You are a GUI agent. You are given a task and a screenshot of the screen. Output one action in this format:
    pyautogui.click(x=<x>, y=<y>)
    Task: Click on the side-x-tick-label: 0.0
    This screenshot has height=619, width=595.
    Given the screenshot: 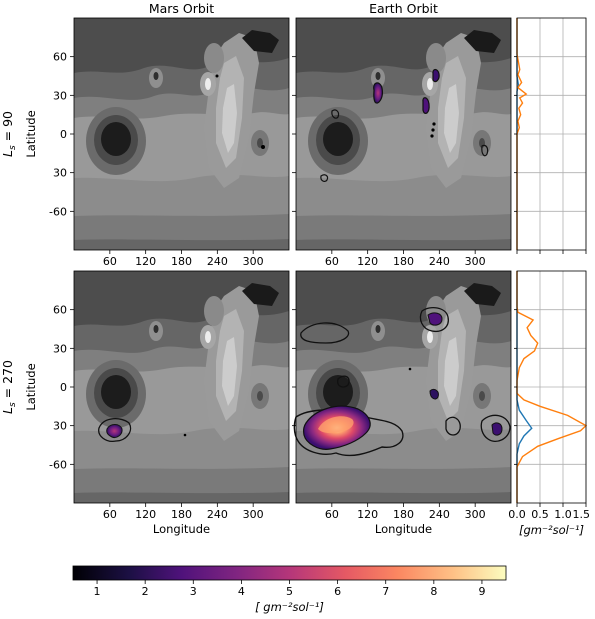 What is the action you would take?
    pyautogui.click(x=517, y=514)
    